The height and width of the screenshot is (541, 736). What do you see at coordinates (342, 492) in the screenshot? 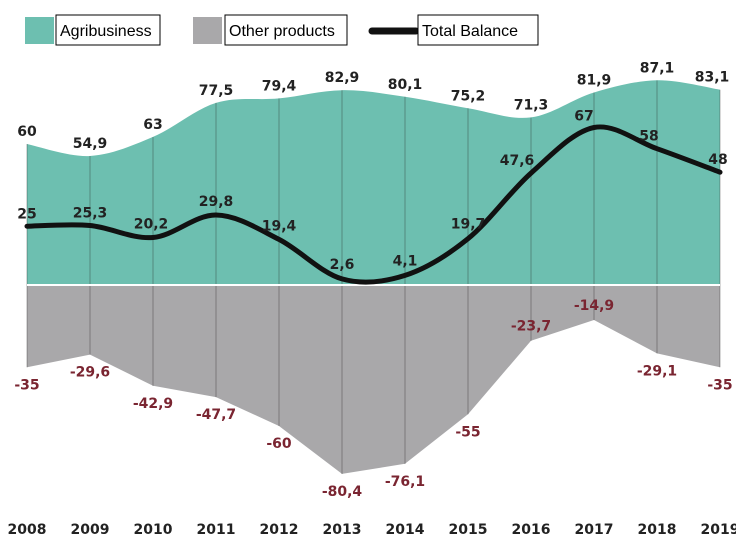
I see `label-other-products: -80,4` at bounding box center [342, 492].